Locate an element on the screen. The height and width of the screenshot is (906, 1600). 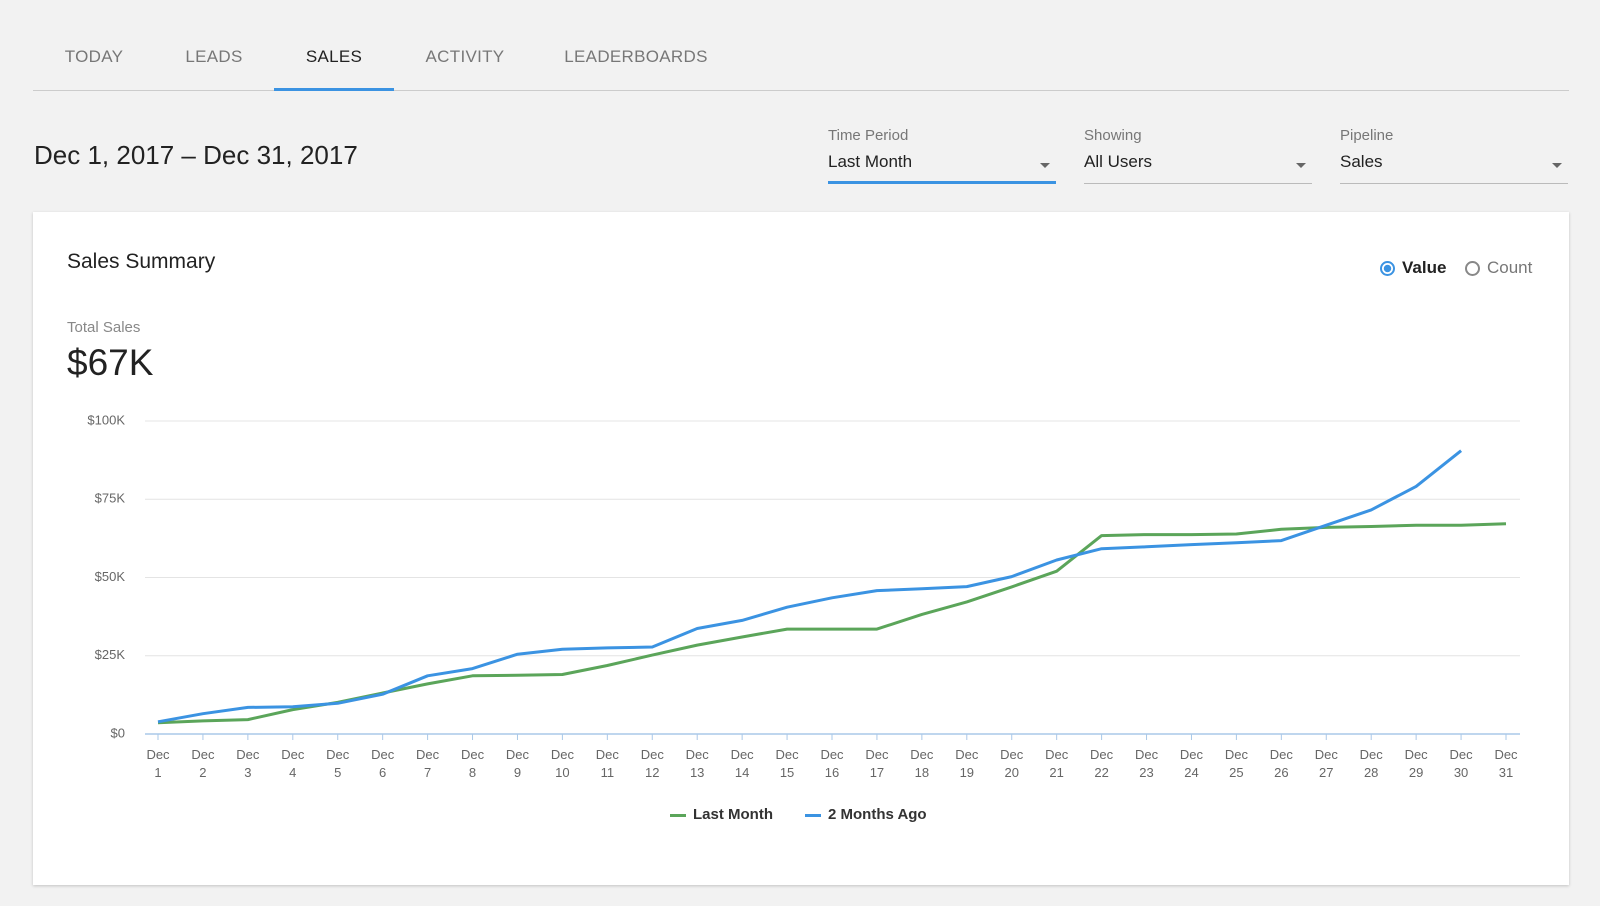
legend-label: Last Month is located at coordinates (733, 814).